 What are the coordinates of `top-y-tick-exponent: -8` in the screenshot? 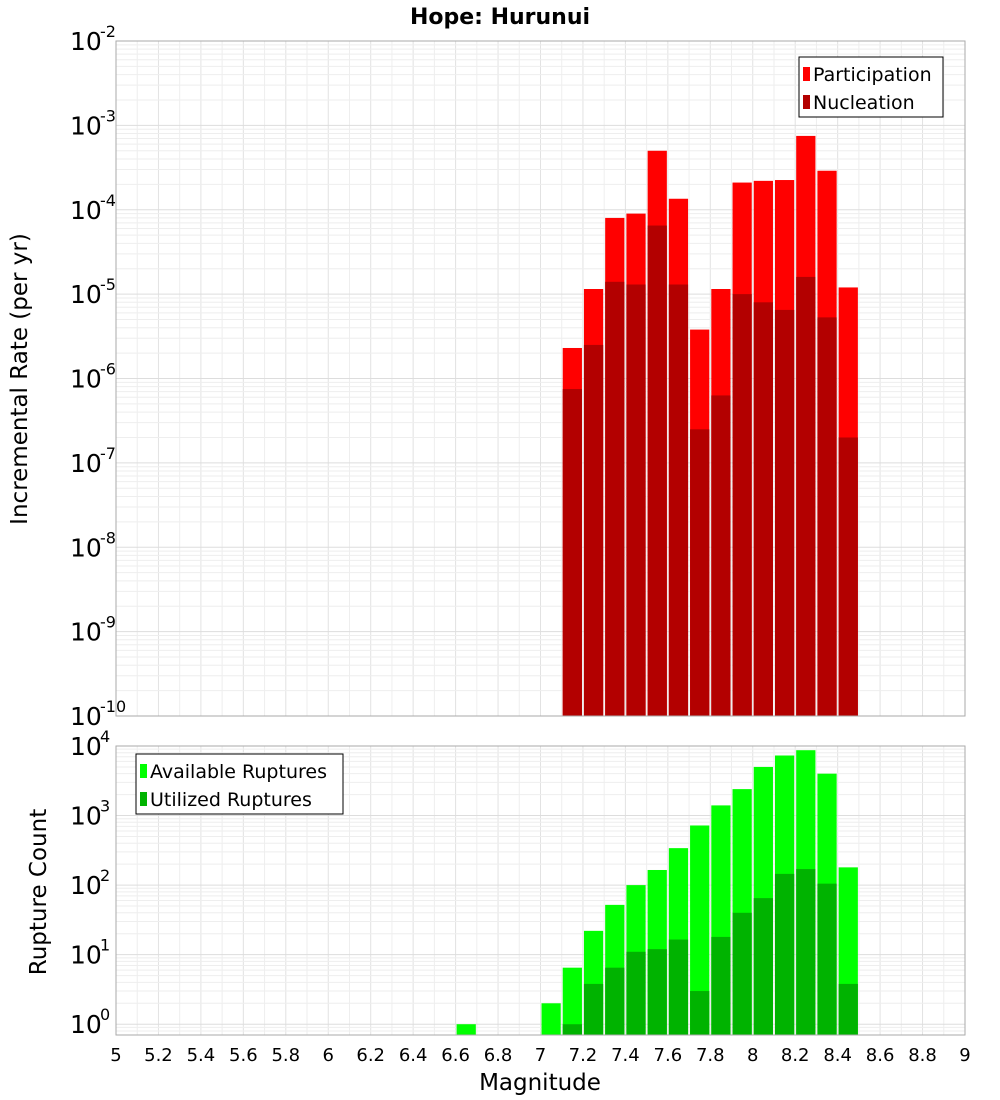 It's located at (108, 537).